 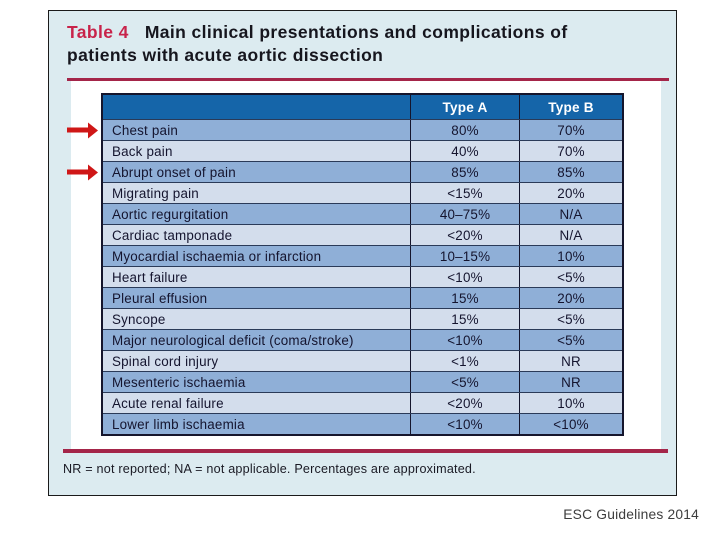 What do you see at coordinates (362, 423) in the screenshot?
I see `table-row: Lower limb ischaemia <10% <10%` at bounding box center [362, 423].